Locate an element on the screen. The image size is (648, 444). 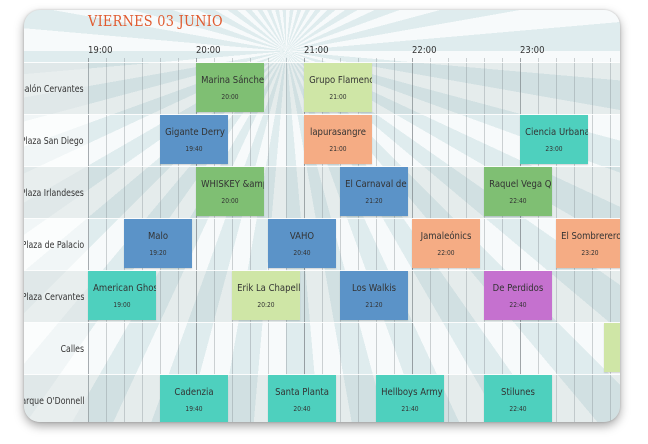
event-title: Malo is located at coordinates (158, 236).